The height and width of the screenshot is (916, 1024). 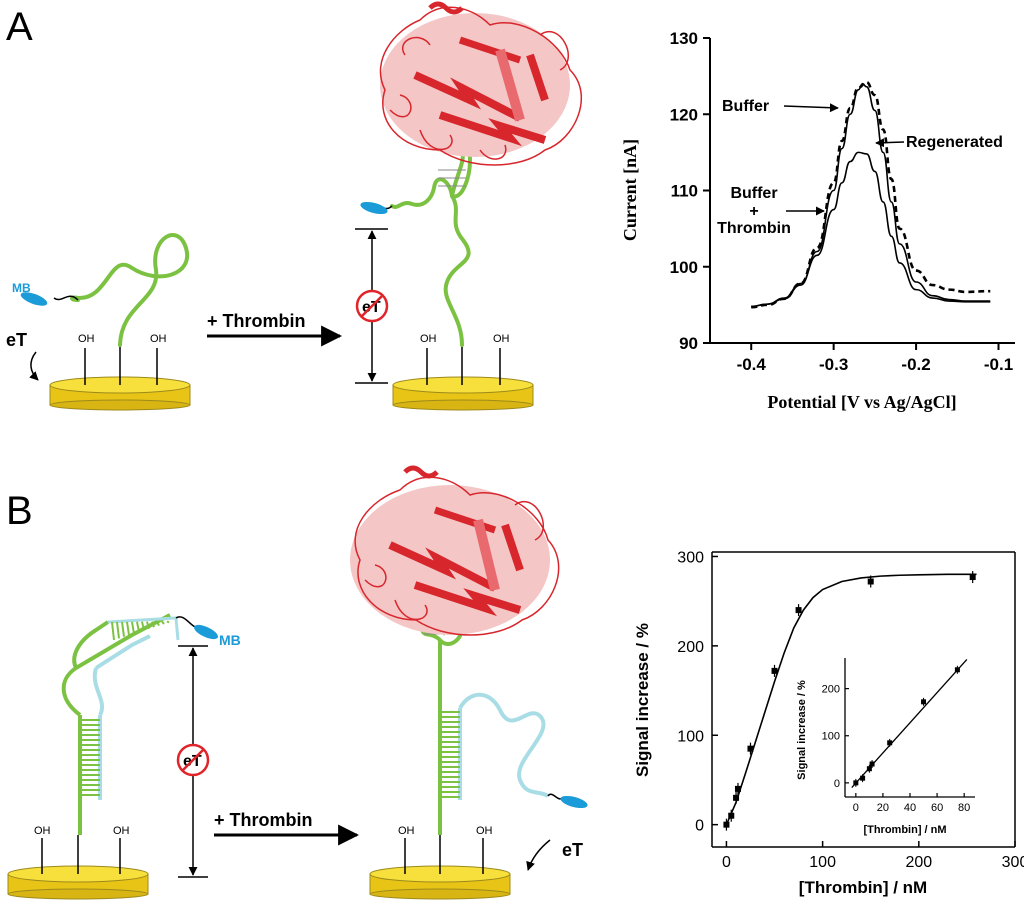 I want to click on chart-b-y-label: Signal increase / %, so click(x=642, y=700).